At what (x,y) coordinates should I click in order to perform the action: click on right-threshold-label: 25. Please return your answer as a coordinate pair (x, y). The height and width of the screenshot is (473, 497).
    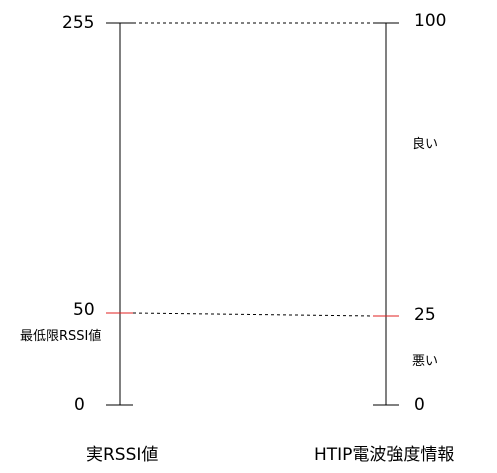
    Looking at the image, I should click on (425, 315).